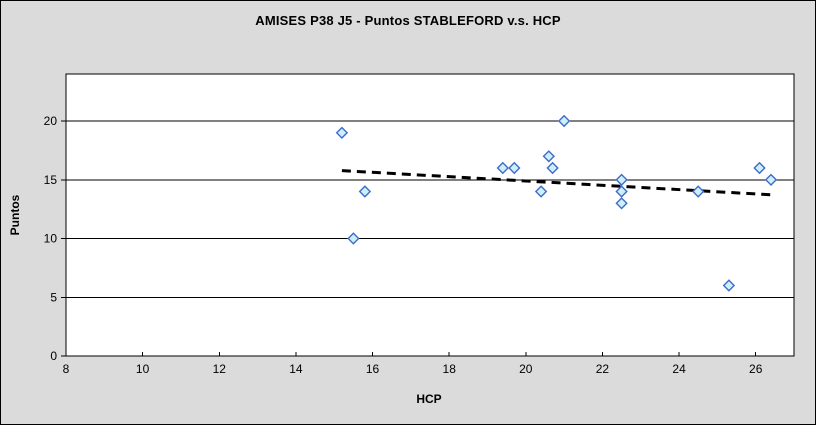 The image size is (816, 425). I want to click on x-tick-label: 14, so click(296, 369).